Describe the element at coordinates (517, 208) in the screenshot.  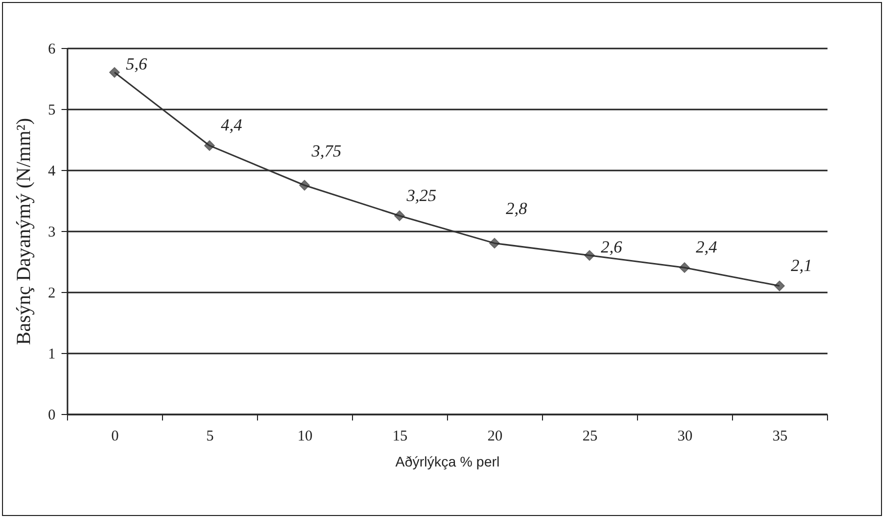
I see `data-label: 2,8` at that location.